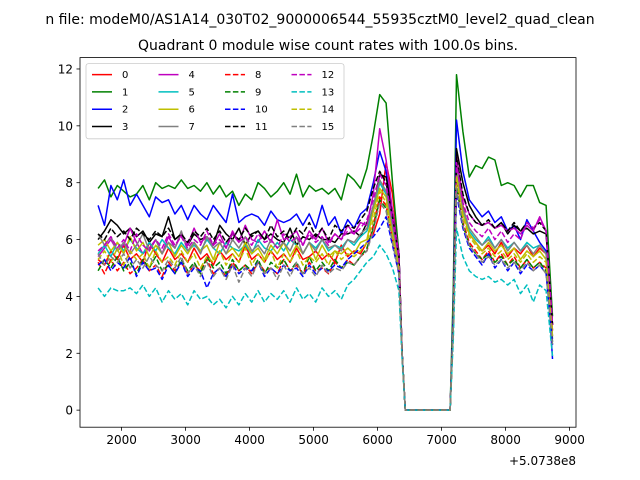  What do you see at coordinates (192, 110) in the screenshot?
I see `legend-label-6: 6` at bounding box center [192, 110].